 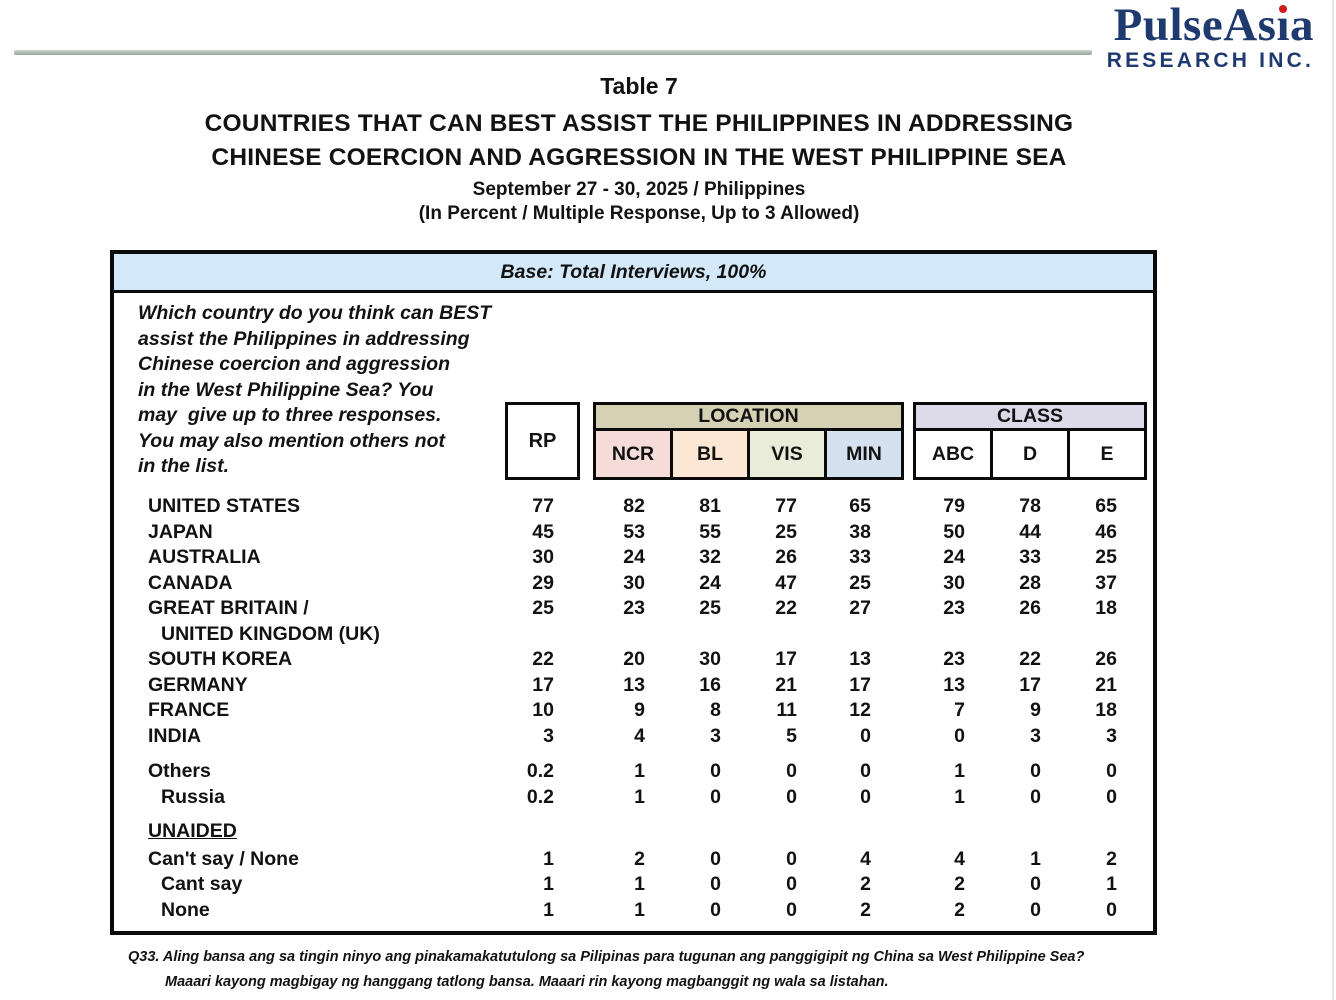 I want to click on value-cell: 9, so click(x=1035, y=710).